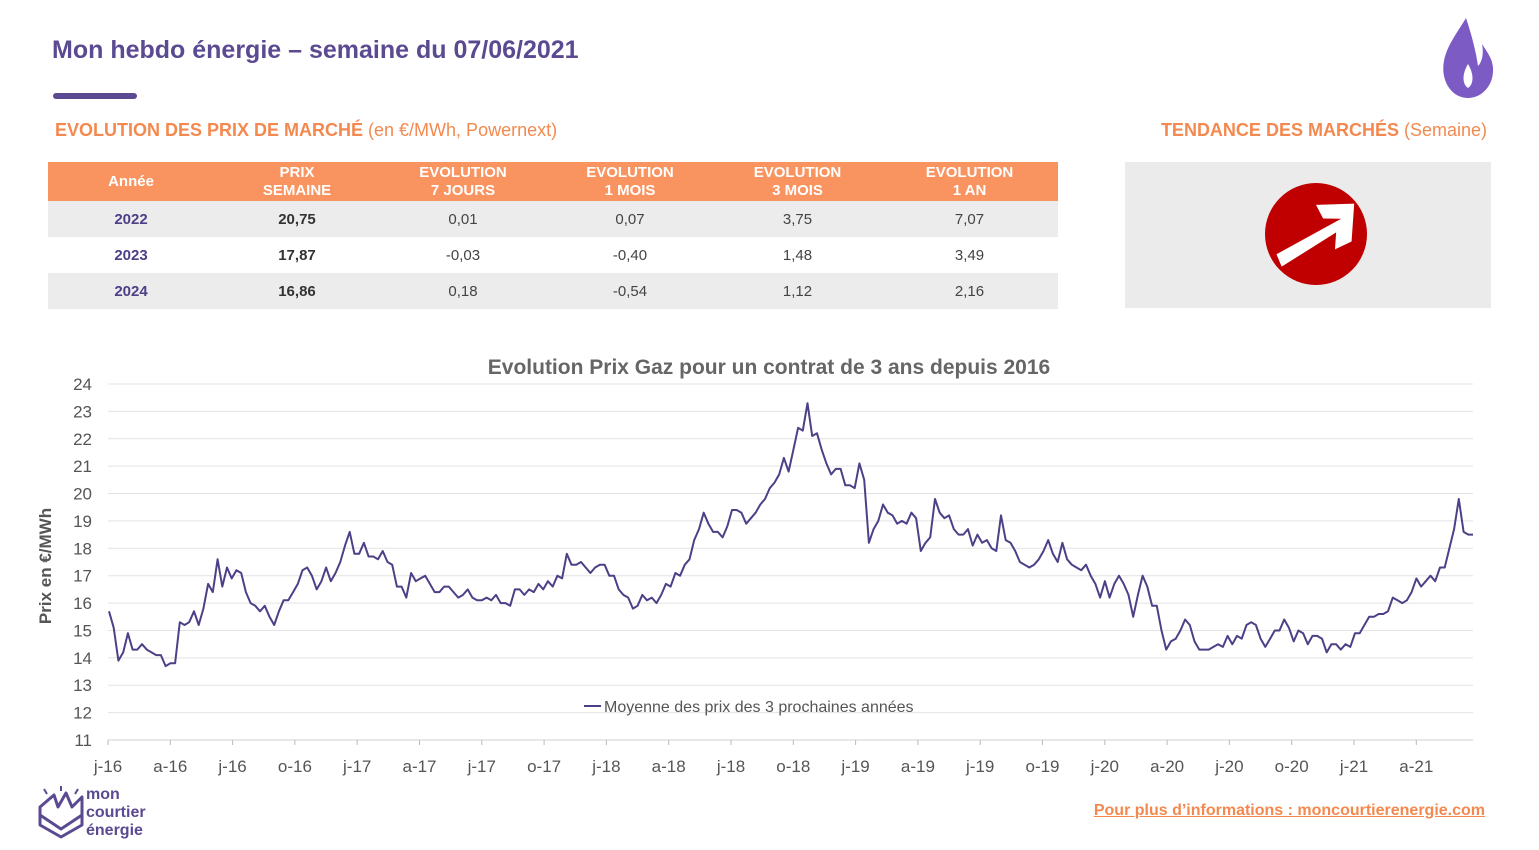 This screenshot has width=1539, height=850. I want to click on table-cell-year: 2023, so click(131, 255).